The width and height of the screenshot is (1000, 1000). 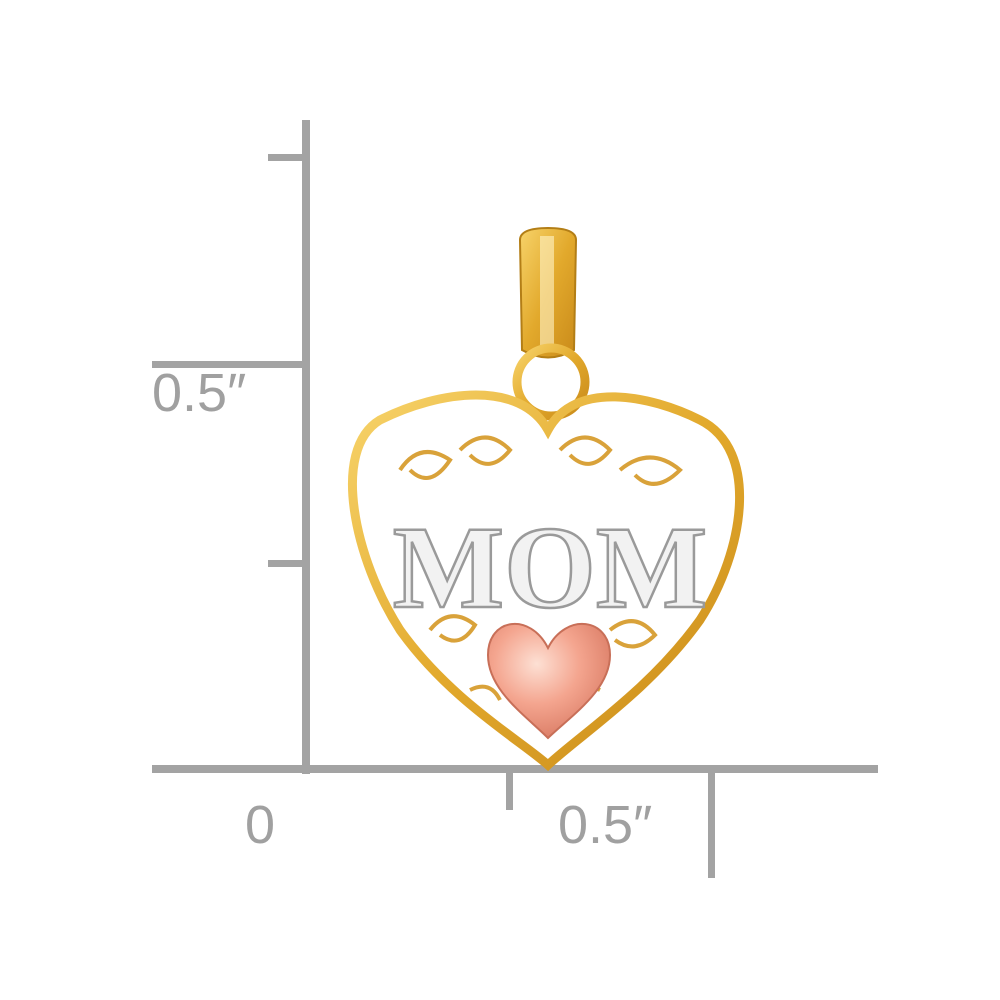 What do you see at coordinates (515, 769) in the screenshot?
I see `ruler-horizontal-axis` at bounding box center [515, 769].